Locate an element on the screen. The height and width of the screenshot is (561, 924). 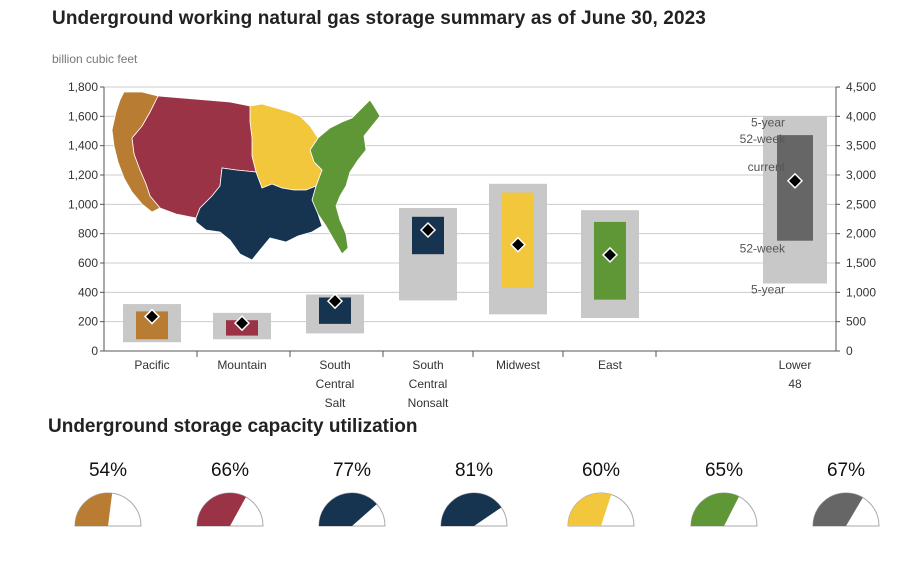
right-tick-label: 4,500 is located at coordinates (861, 87).